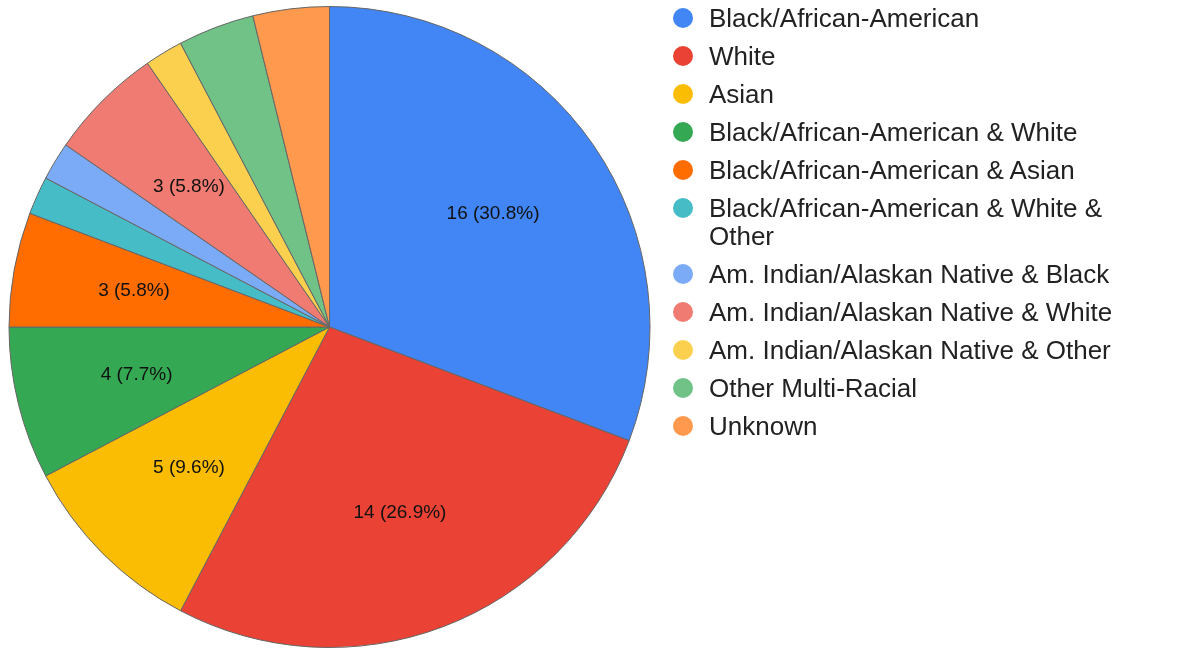  Describe the element at coordinates (189, 466) in the screenshot. I see `data-label: 5 (9.6%)` at that location.